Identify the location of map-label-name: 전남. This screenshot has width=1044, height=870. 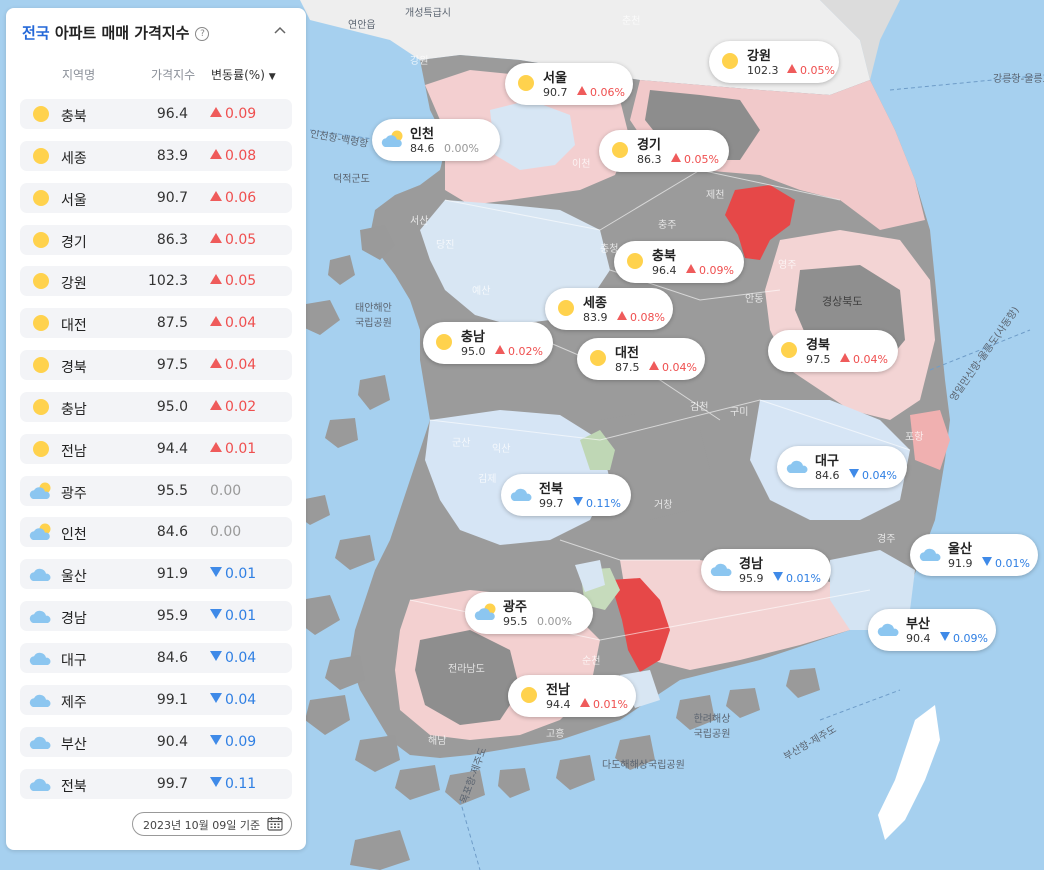
(558, 690).